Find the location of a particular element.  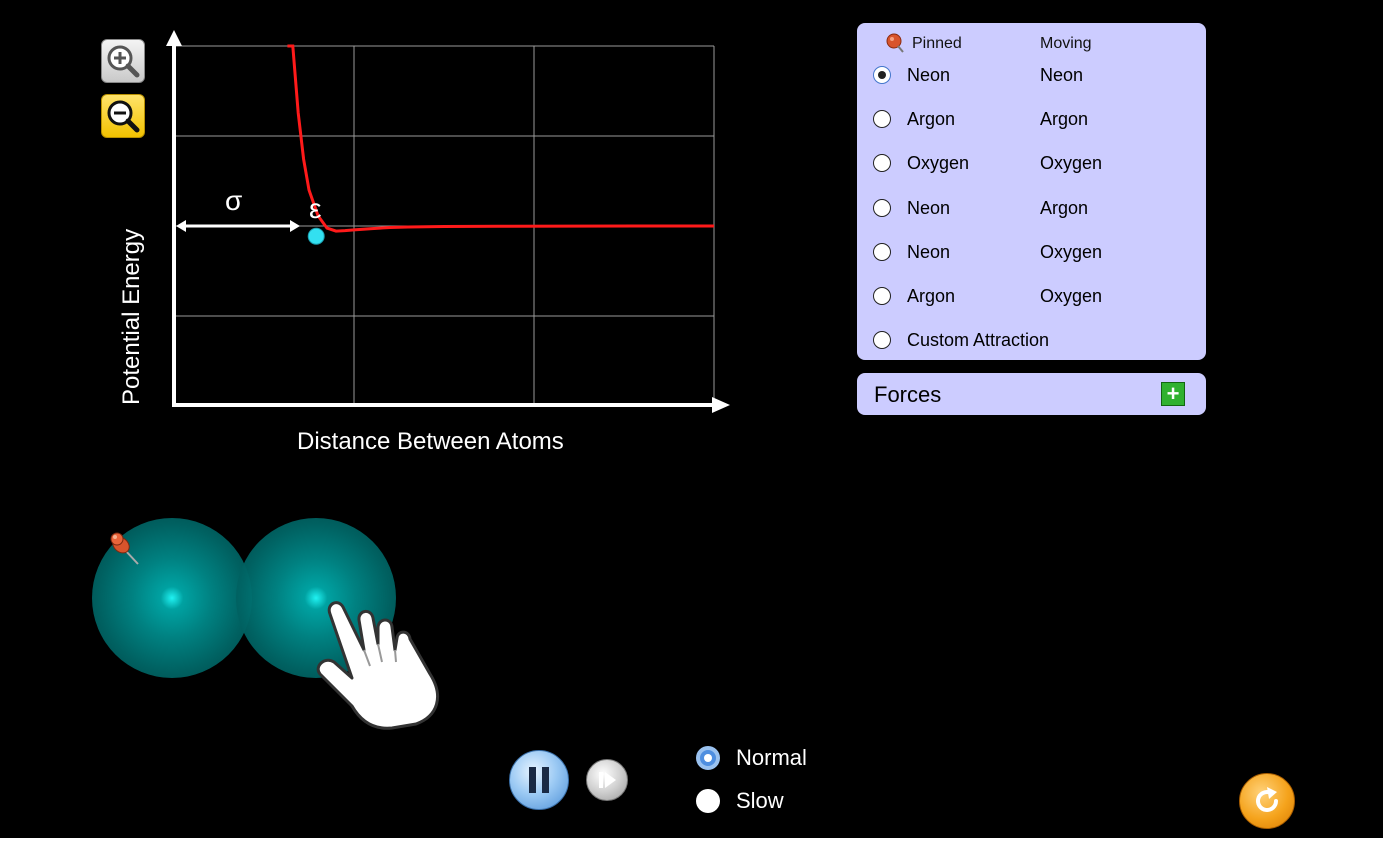

pinned-atom-label: Oxygen is located at coordinates (938, 162).